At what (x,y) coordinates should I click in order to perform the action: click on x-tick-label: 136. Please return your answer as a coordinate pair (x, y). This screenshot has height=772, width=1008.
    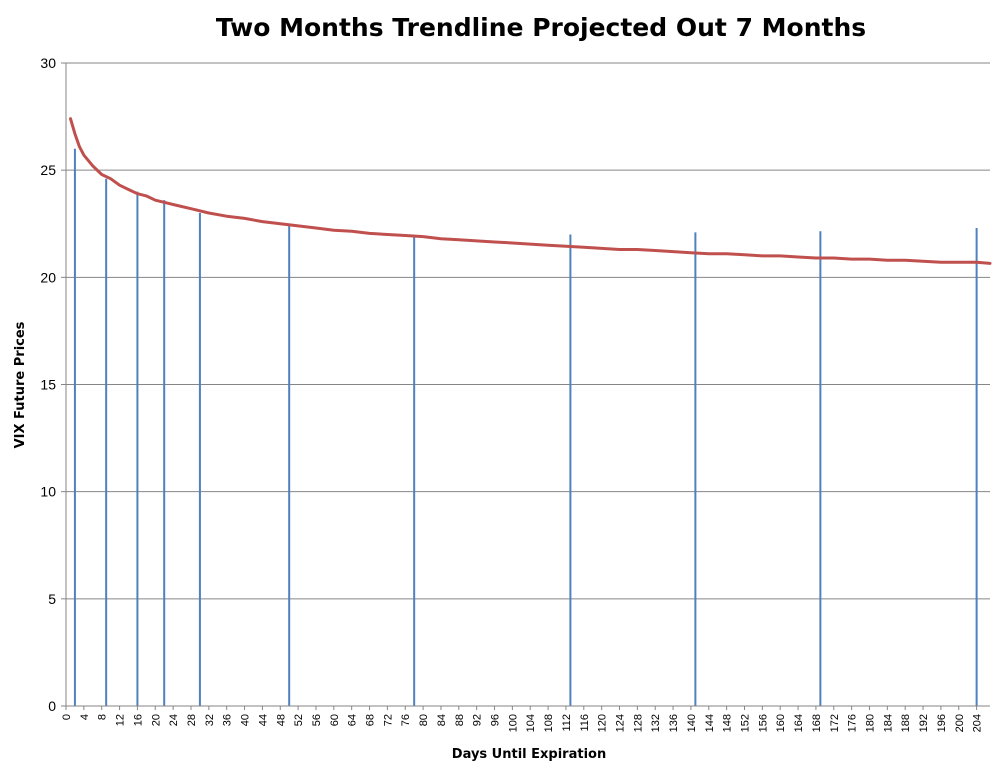
    Looking at the image, I should click on (674, 723).